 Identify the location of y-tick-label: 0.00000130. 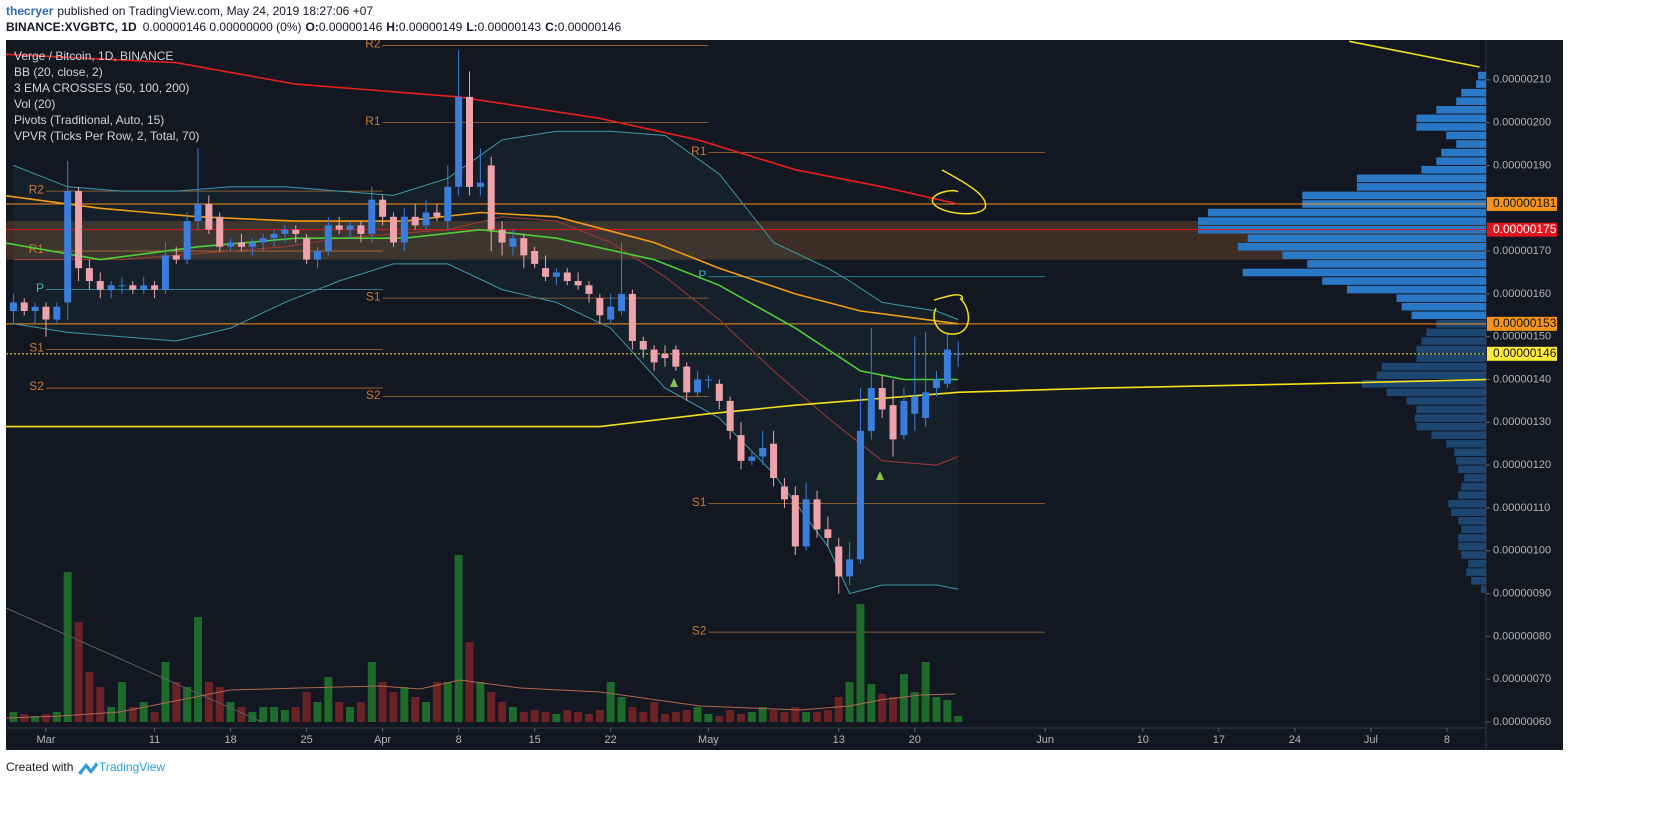
(1522, 422).